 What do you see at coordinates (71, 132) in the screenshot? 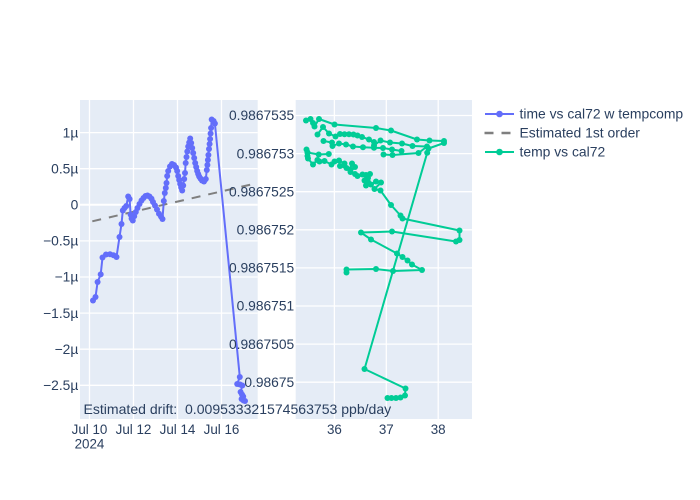
I see `svg-text: 1µ` at bounding box center [71, 132].